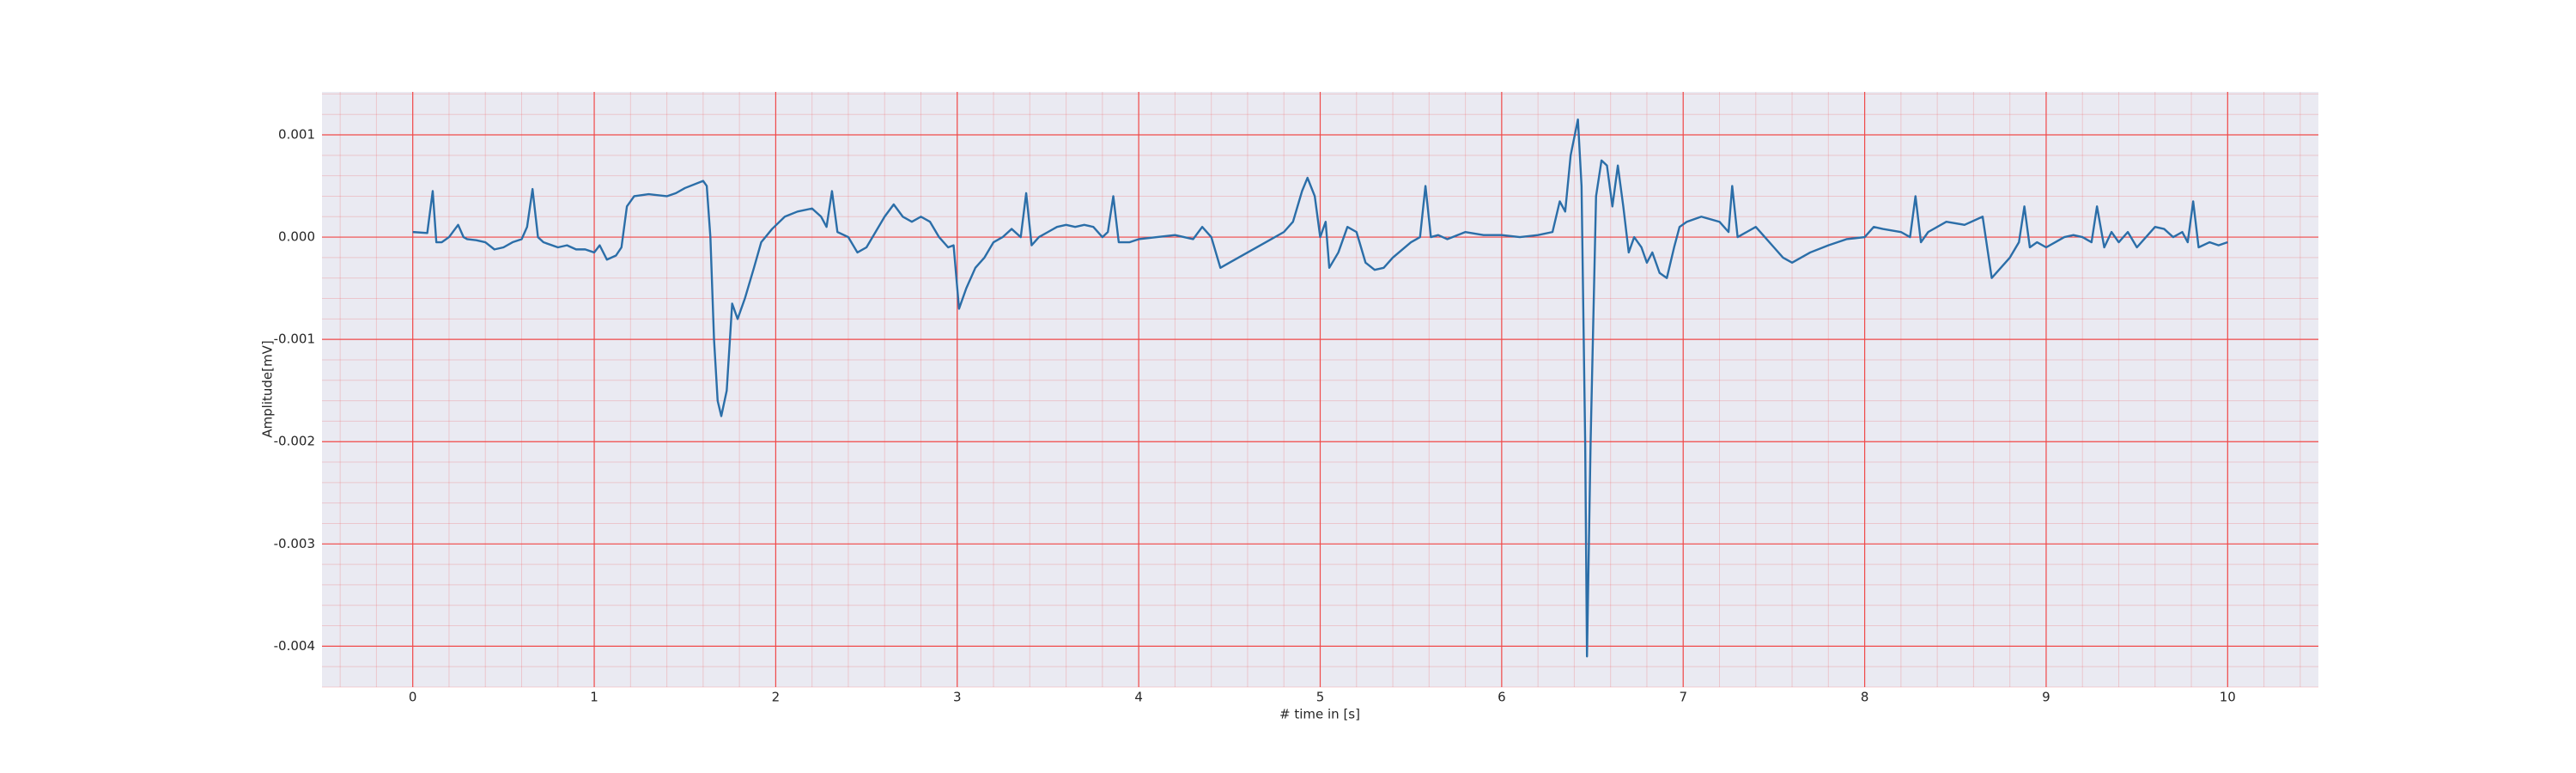 The image size is (2576, 773). Describe the element at coordinates (1320, 697) in the screenshot. I see `x-tick-label: 5` at that location.